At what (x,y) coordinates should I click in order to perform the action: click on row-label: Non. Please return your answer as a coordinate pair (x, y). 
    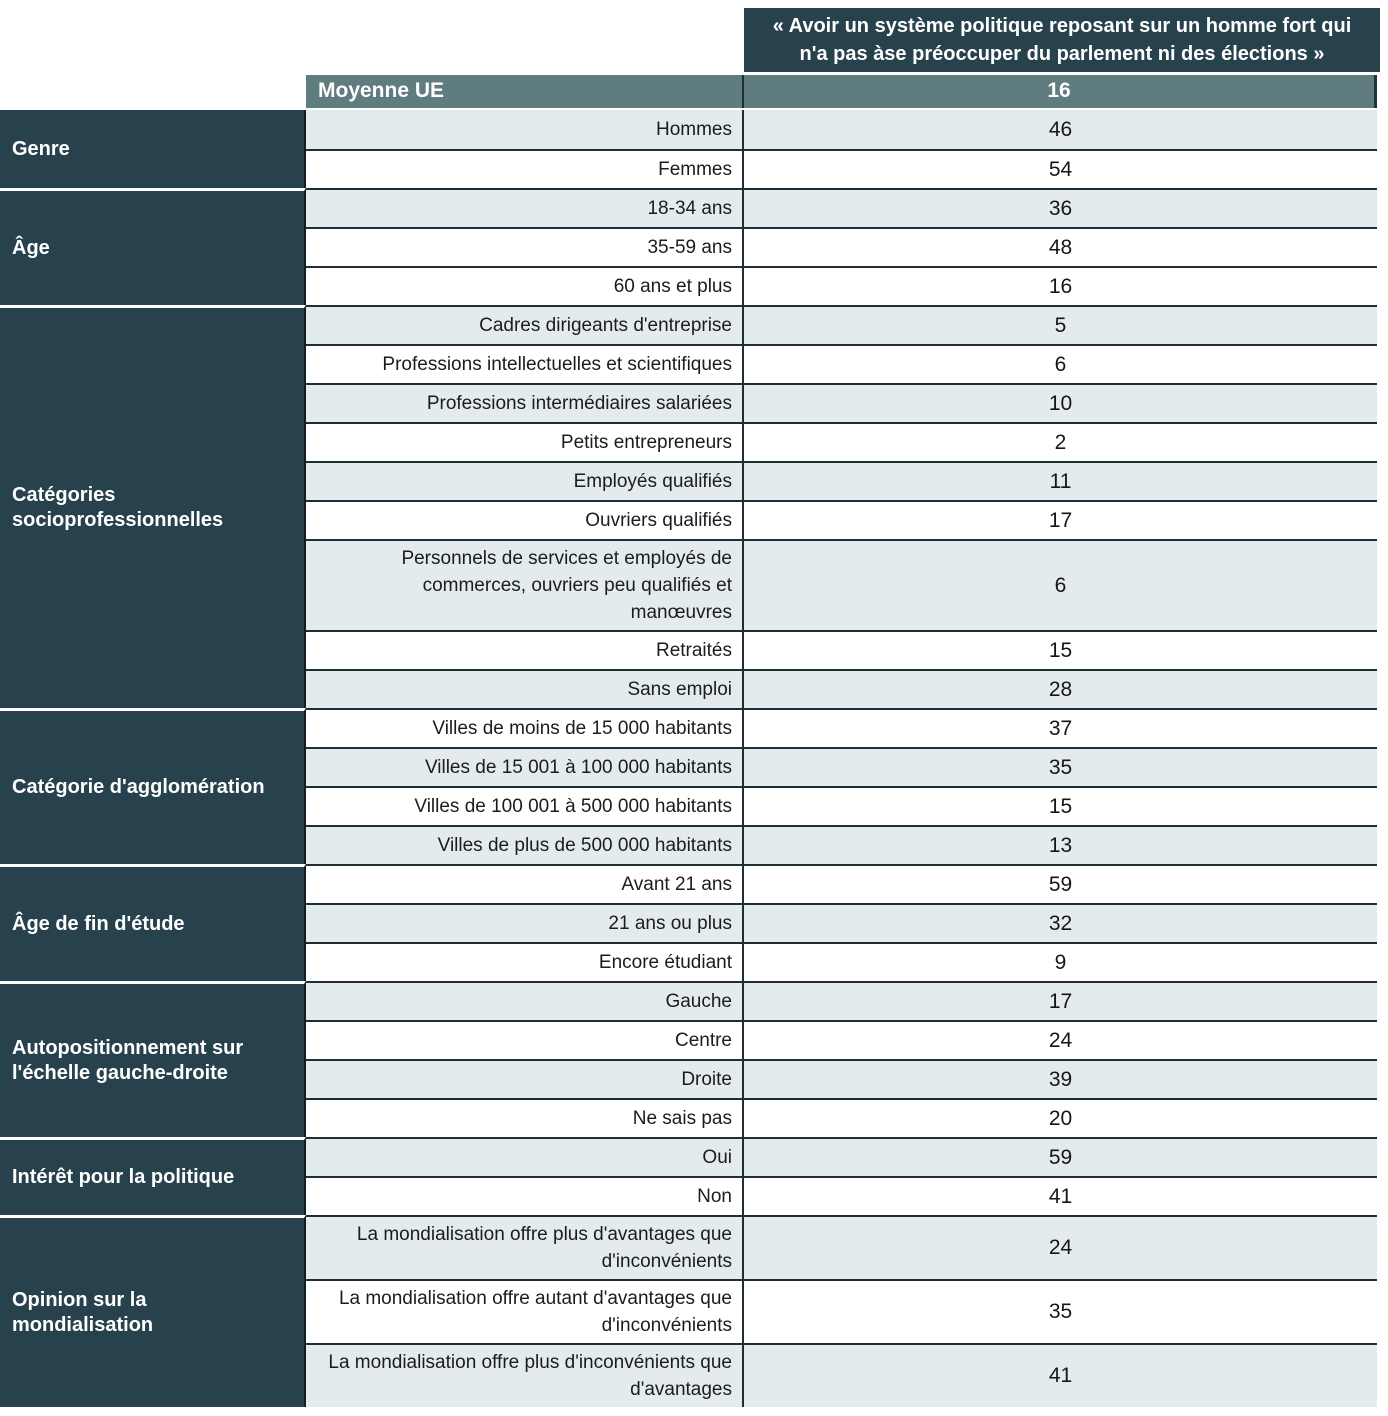
    Looking at the image, I should click on (525, 1196).